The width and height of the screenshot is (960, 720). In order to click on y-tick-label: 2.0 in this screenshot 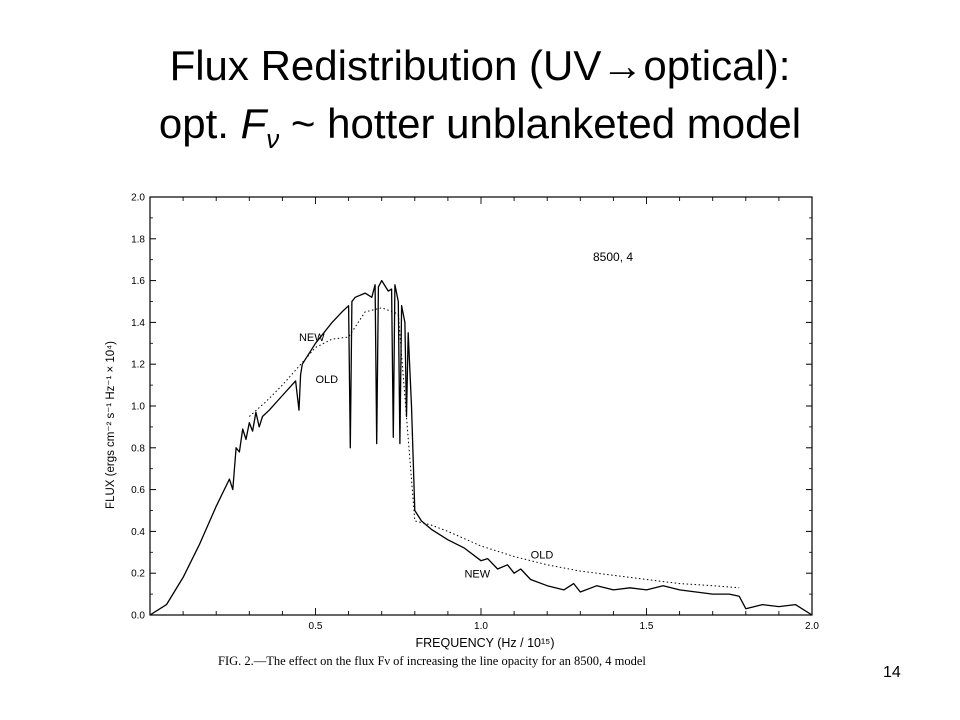, I will do `click(138, 198)`.